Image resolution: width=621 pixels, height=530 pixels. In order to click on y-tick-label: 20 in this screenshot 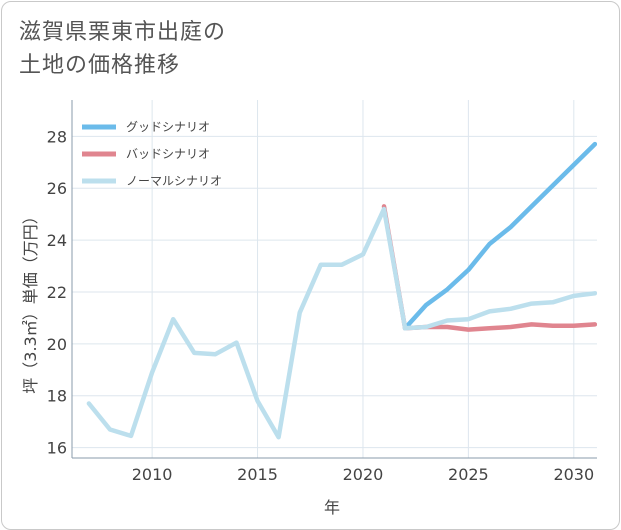, I will do `click(57, 344)`.